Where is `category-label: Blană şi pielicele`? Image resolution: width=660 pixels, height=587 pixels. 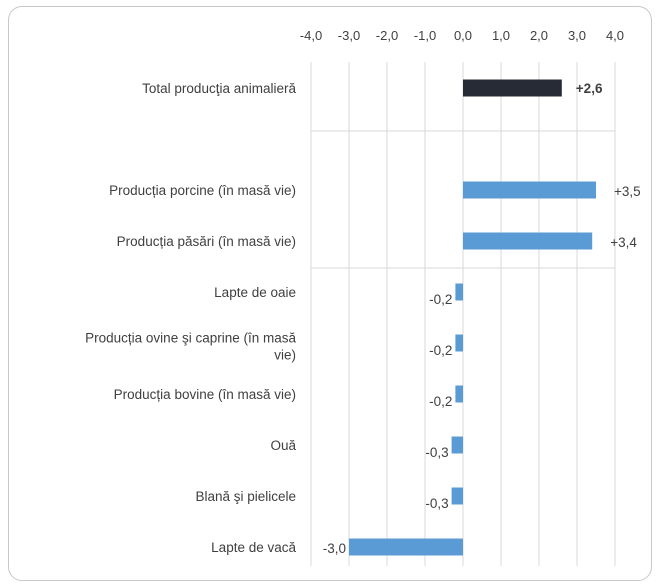
category-label: Blană şi pielicele is located at coordinates (245, 496).